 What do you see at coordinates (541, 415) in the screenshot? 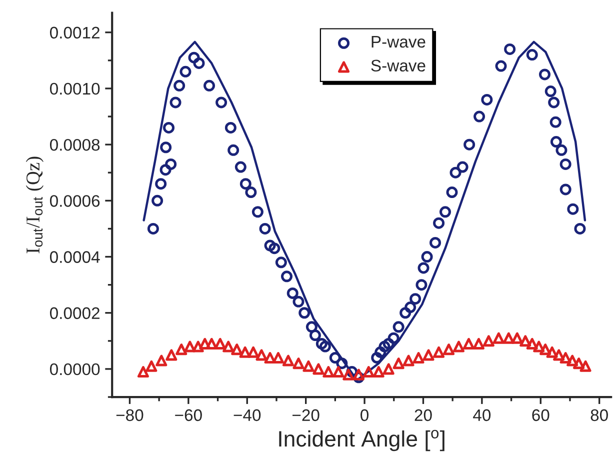
I see `x-tick-label: 60` at bounding box center [541, 415].